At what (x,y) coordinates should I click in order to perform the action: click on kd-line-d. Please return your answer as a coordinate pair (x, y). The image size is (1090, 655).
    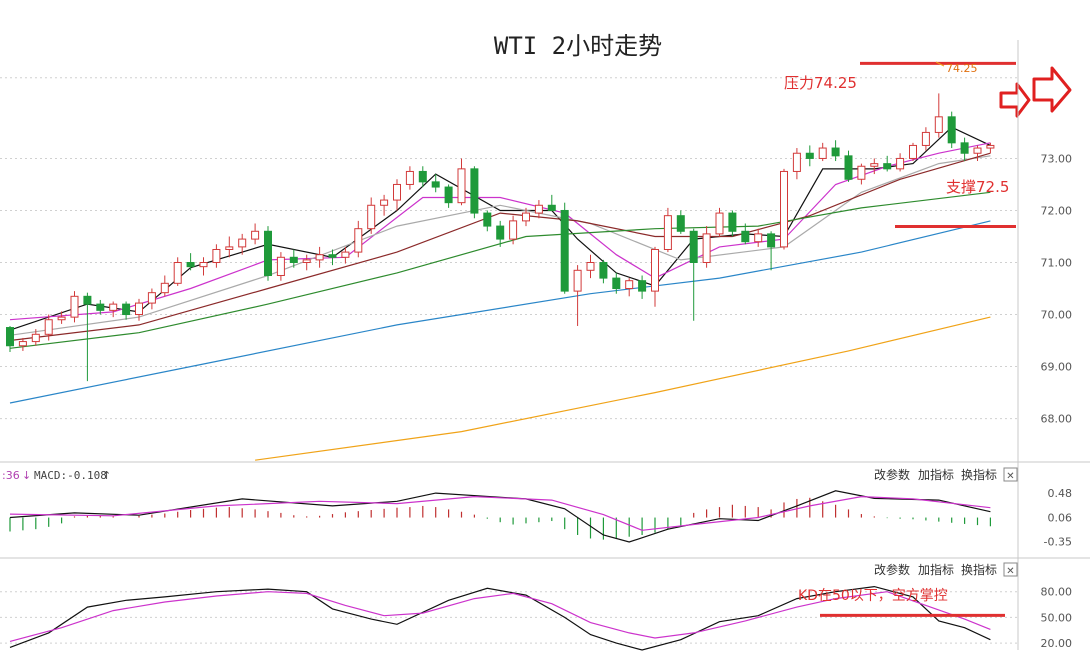
    Looking at the image, I should click on (500, 616).